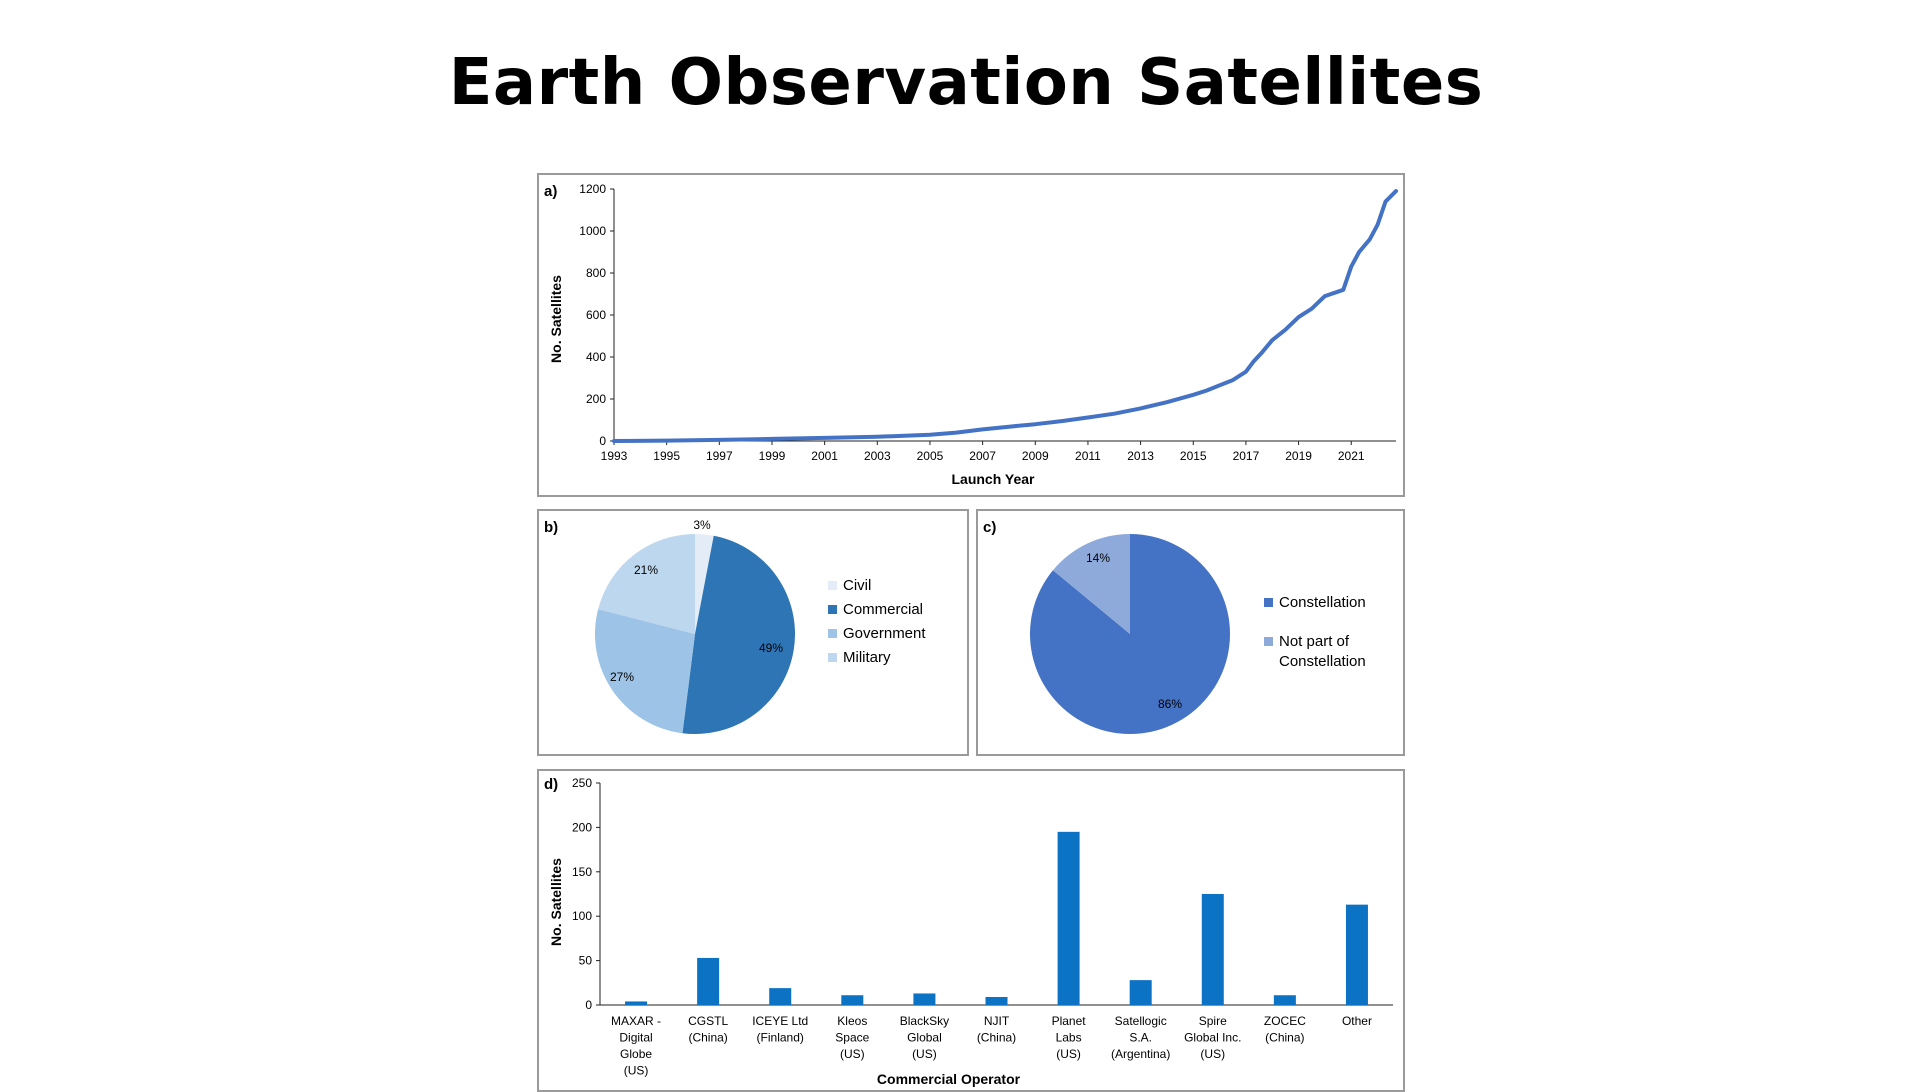 The height and width of the screenshot is (1092, 1920). Describe the element at coordinates (704, 584) in the screenshot. I see `pie-slice-civil` at that location.